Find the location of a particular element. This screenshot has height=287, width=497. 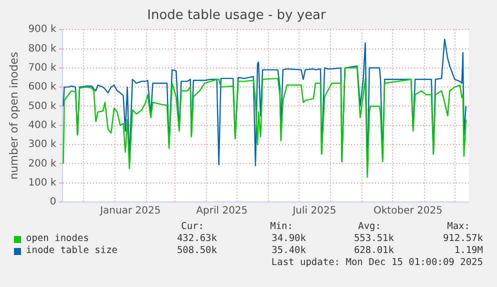

text: Min: is located at coordinates (281, 226).